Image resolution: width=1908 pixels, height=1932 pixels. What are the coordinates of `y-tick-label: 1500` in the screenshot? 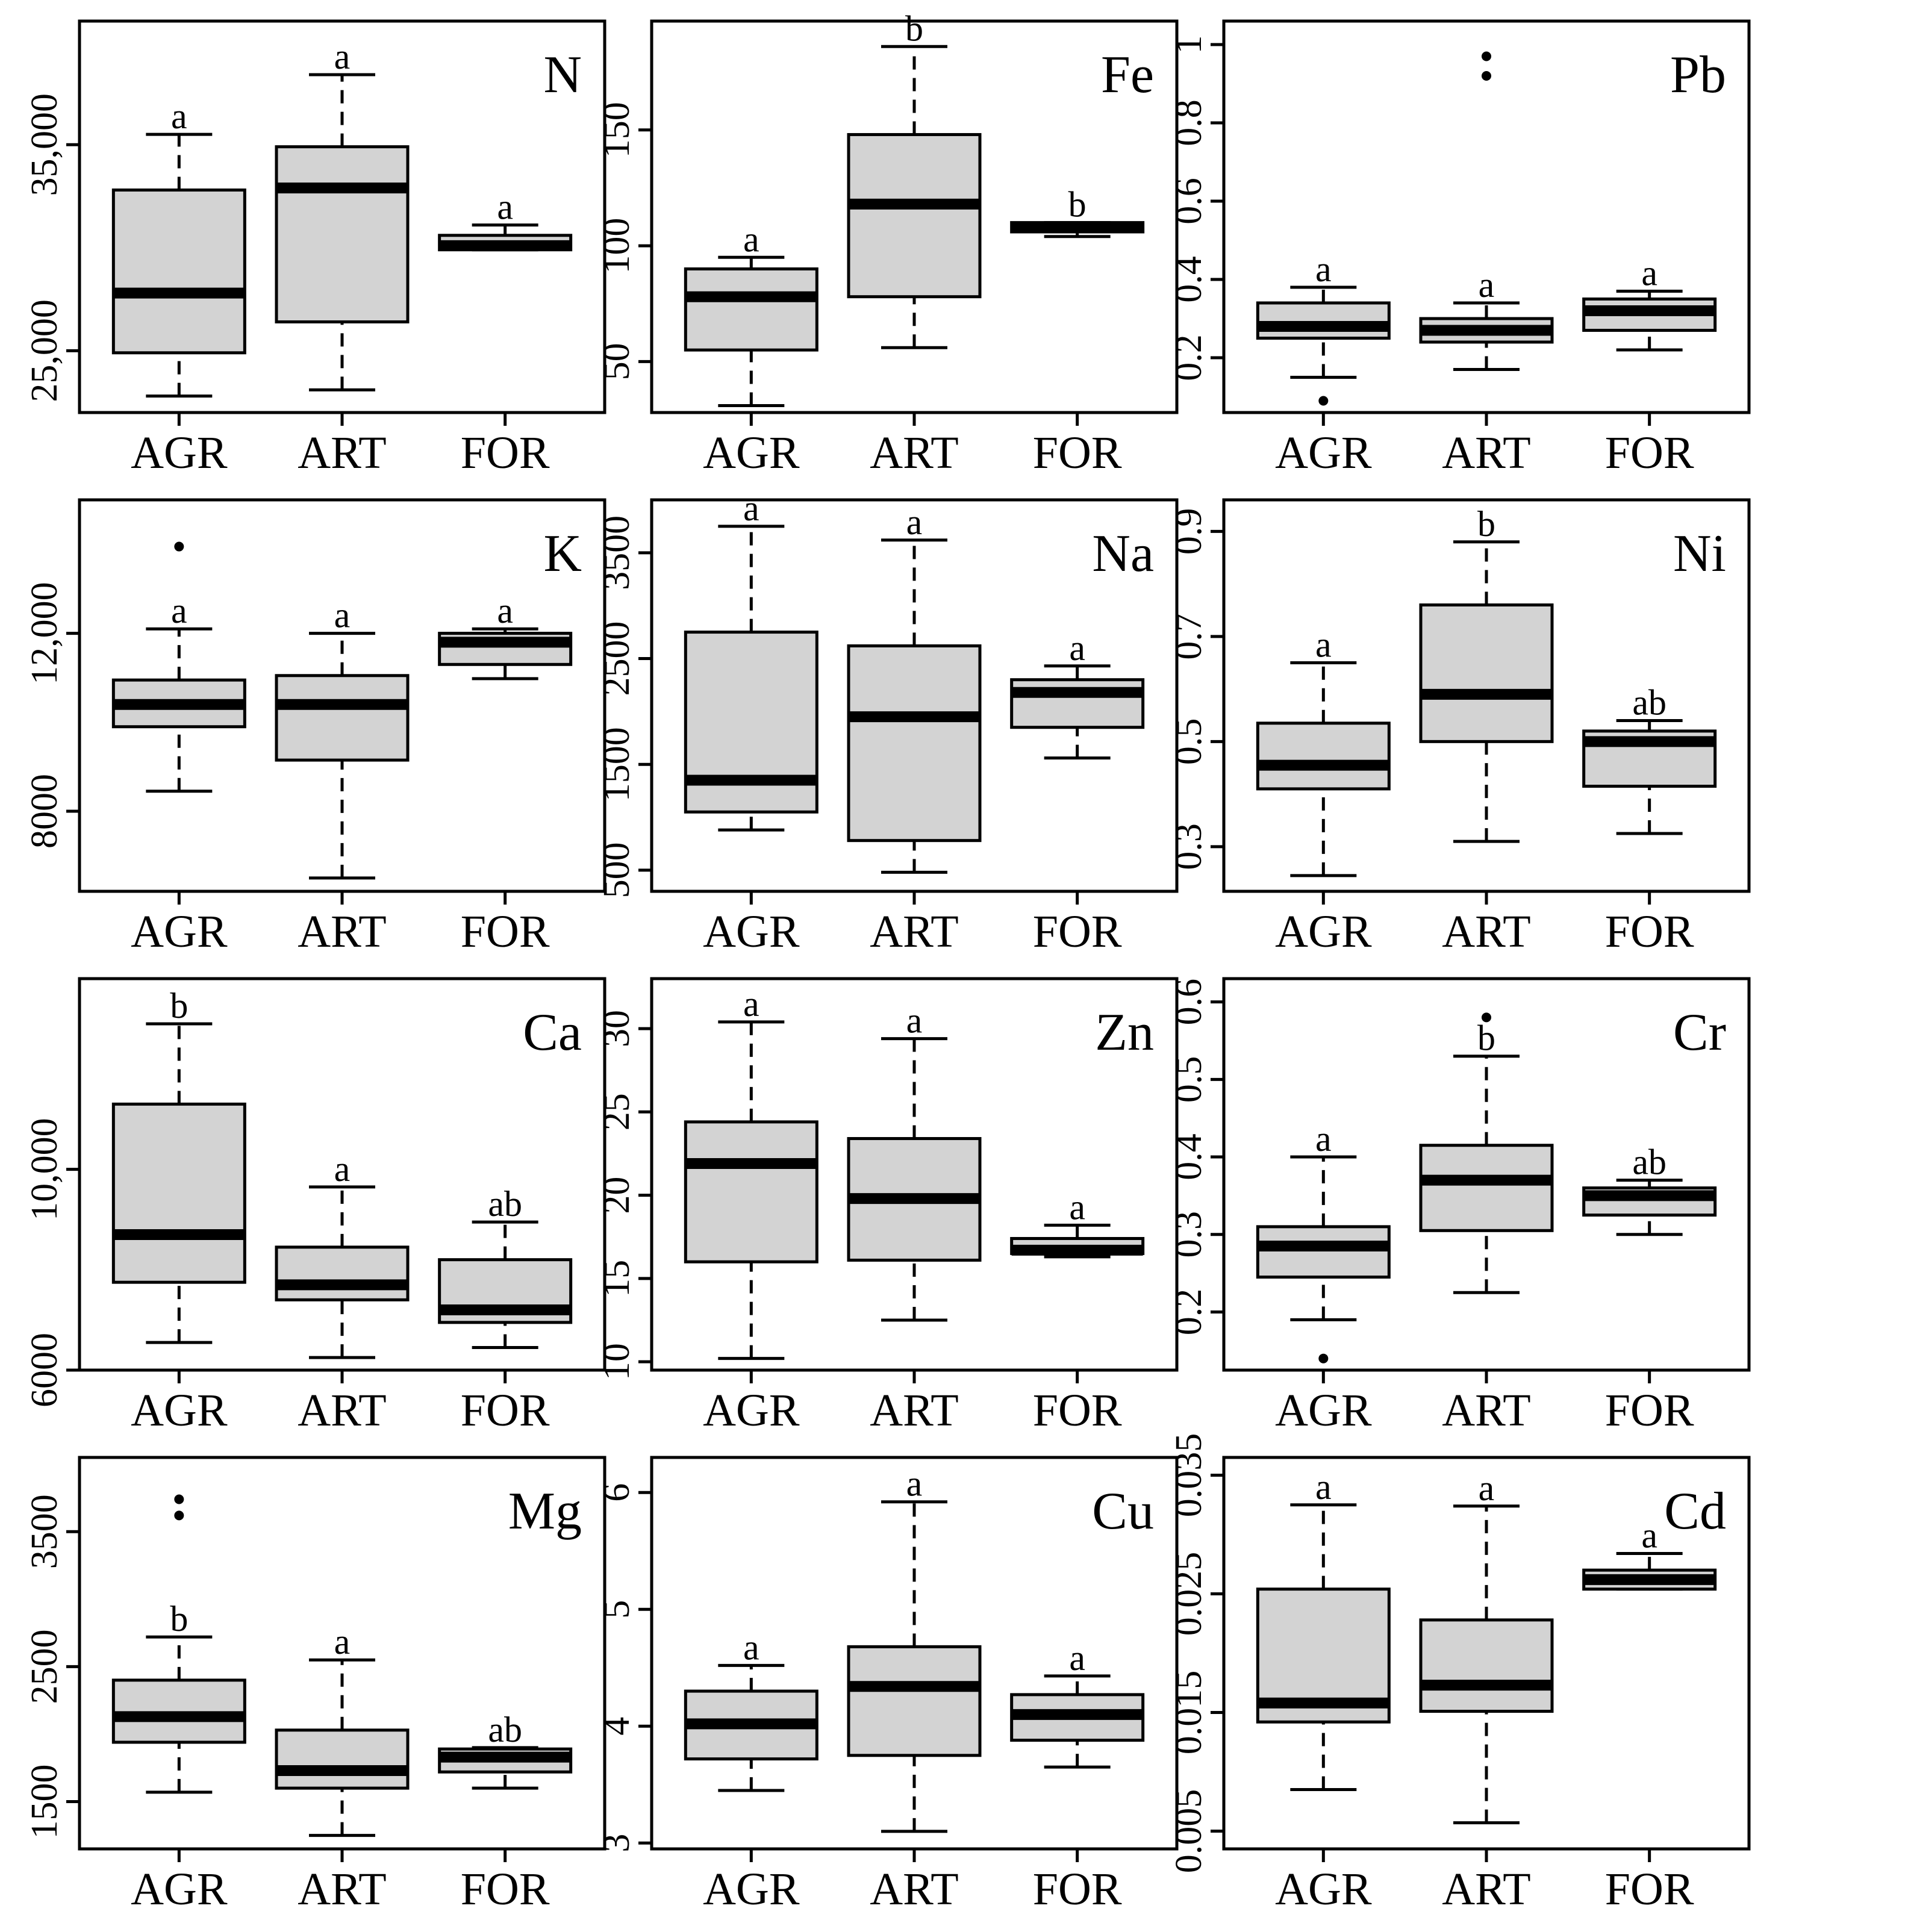 It's located at (617, 764).